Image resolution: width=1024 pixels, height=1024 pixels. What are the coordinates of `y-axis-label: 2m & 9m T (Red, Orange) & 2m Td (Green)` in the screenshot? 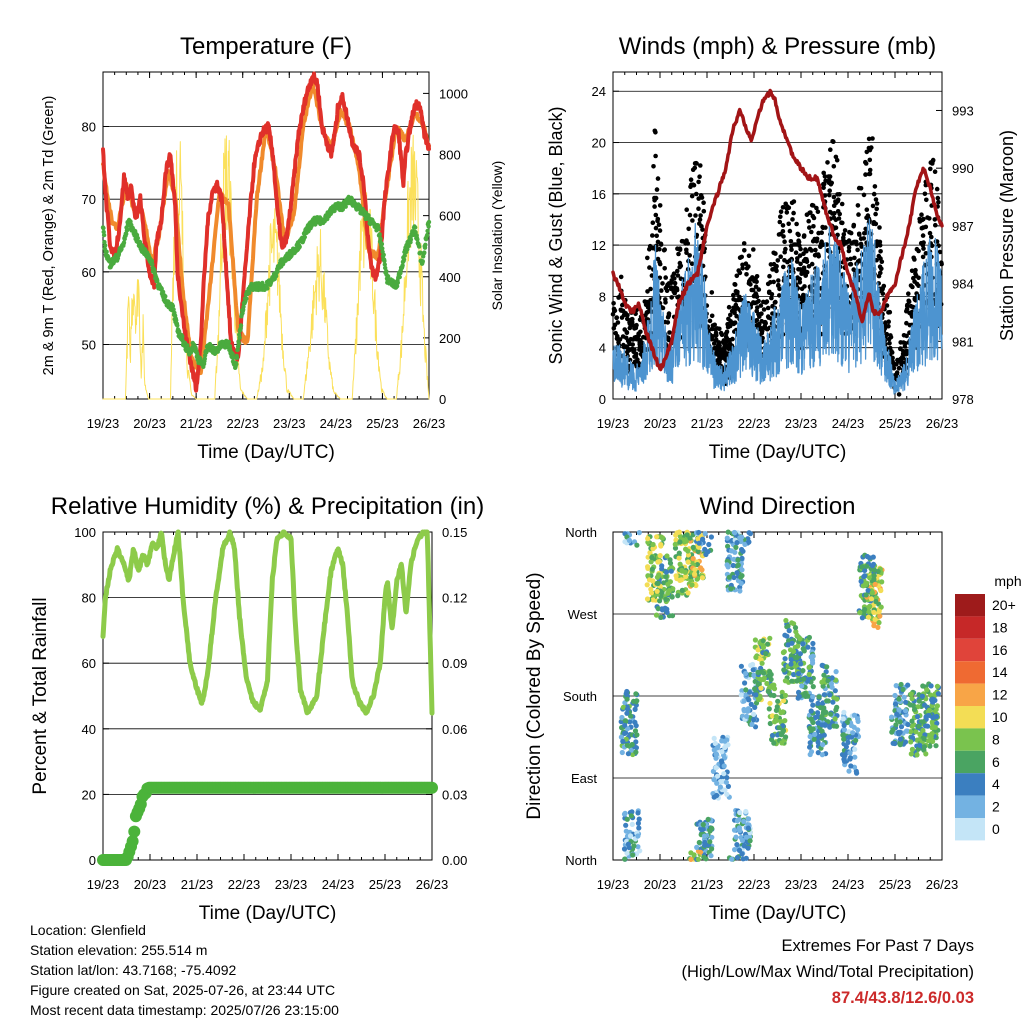 It's located at (49, 236).